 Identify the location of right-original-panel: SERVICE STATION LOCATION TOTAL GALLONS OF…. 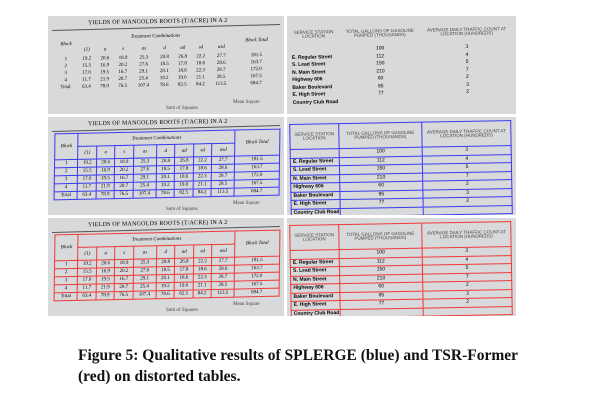
(401, 65).